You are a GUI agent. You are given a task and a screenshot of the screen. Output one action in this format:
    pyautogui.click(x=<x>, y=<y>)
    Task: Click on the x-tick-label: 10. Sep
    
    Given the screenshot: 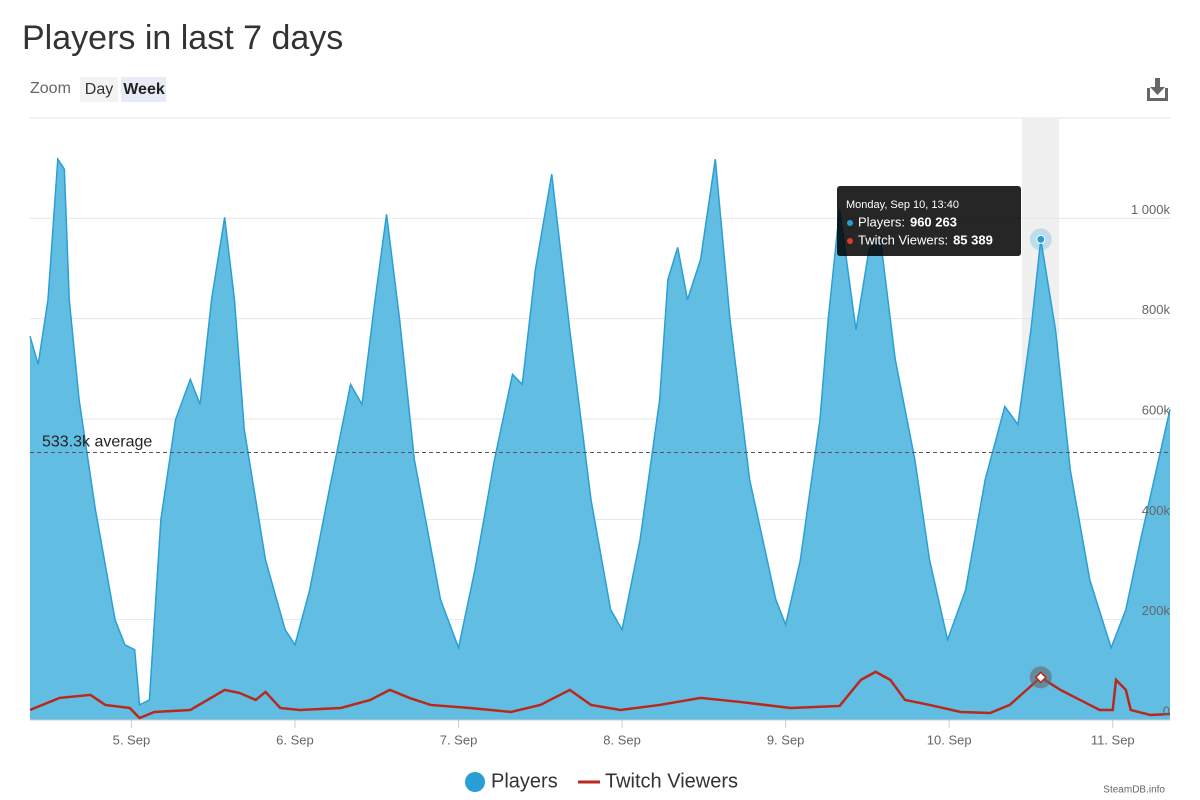 What is the action you would take?
    pyautogui.click(x=949, y=739)
    